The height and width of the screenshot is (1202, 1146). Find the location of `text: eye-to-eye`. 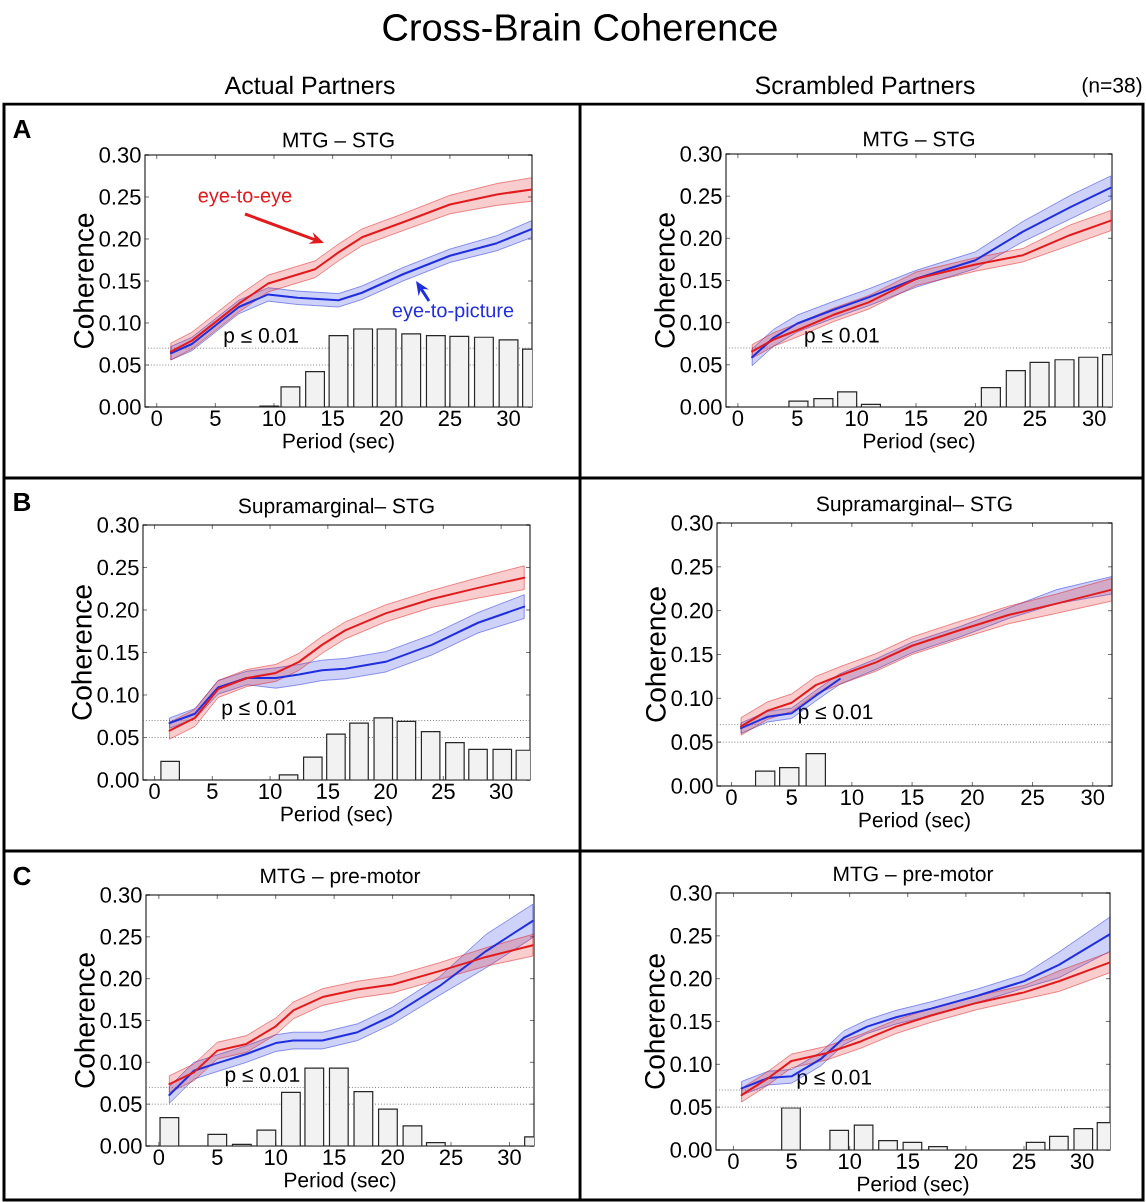

text: eye-to-eye is located at coordinates (245, 198).